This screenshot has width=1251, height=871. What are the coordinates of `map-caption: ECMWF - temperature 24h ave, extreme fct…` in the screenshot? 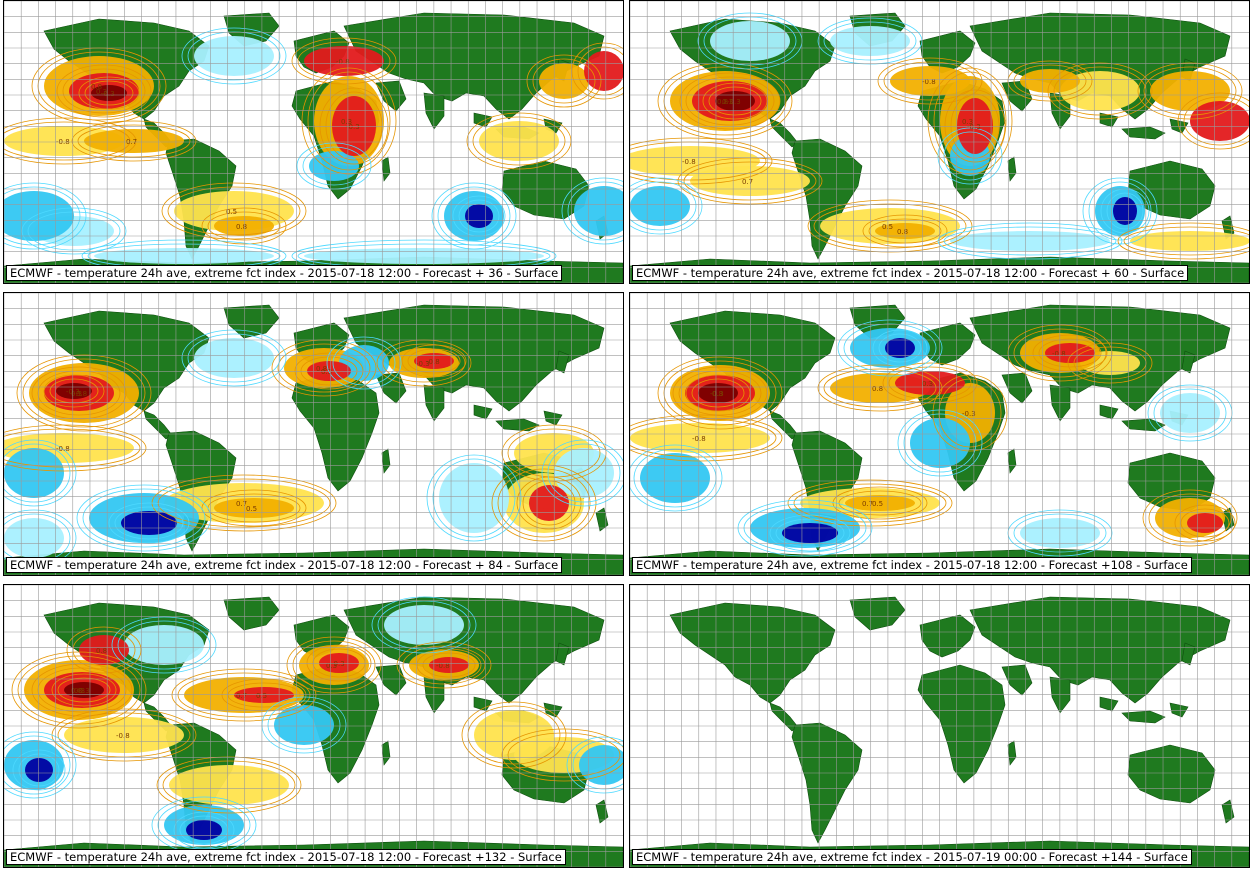 It's located at (912, 857).